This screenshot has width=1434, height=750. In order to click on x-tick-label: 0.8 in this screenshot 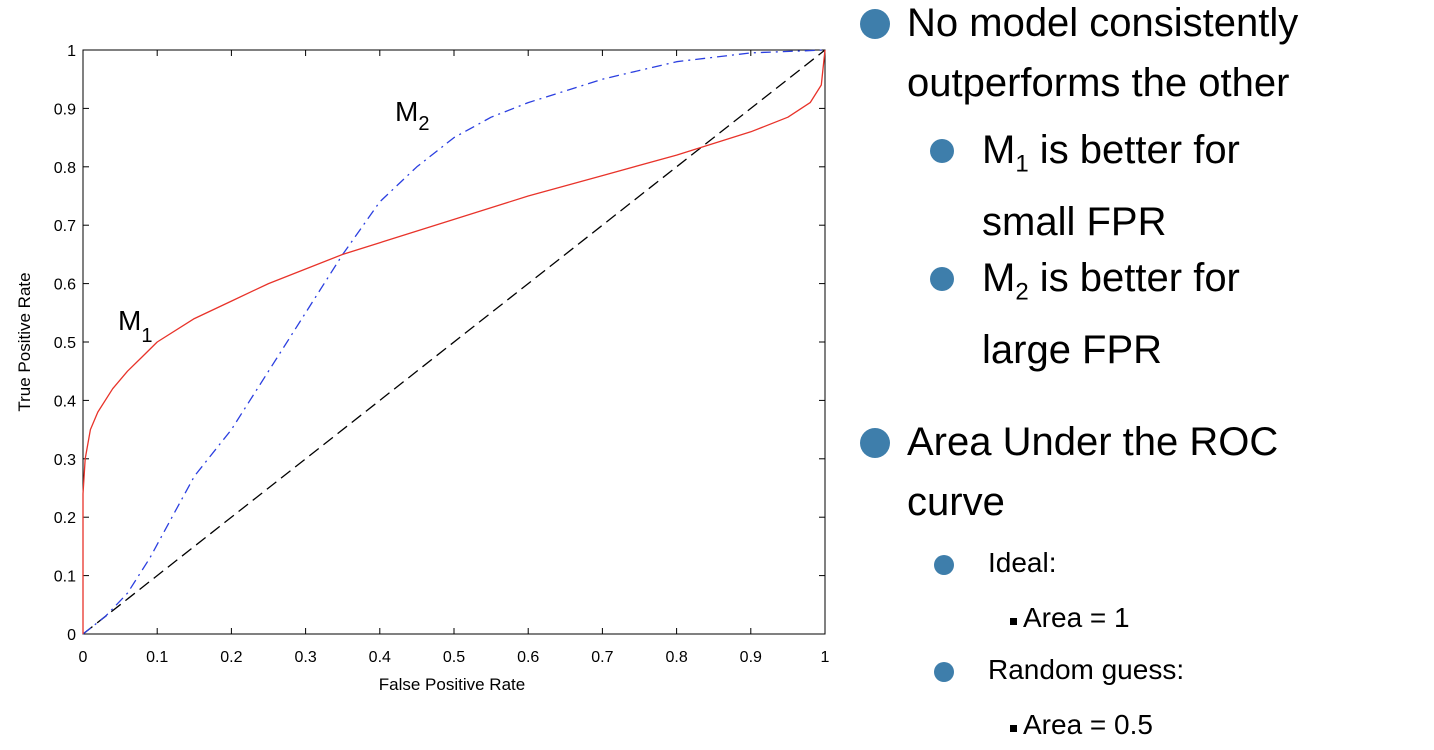, I will do `click(676, 657)`.